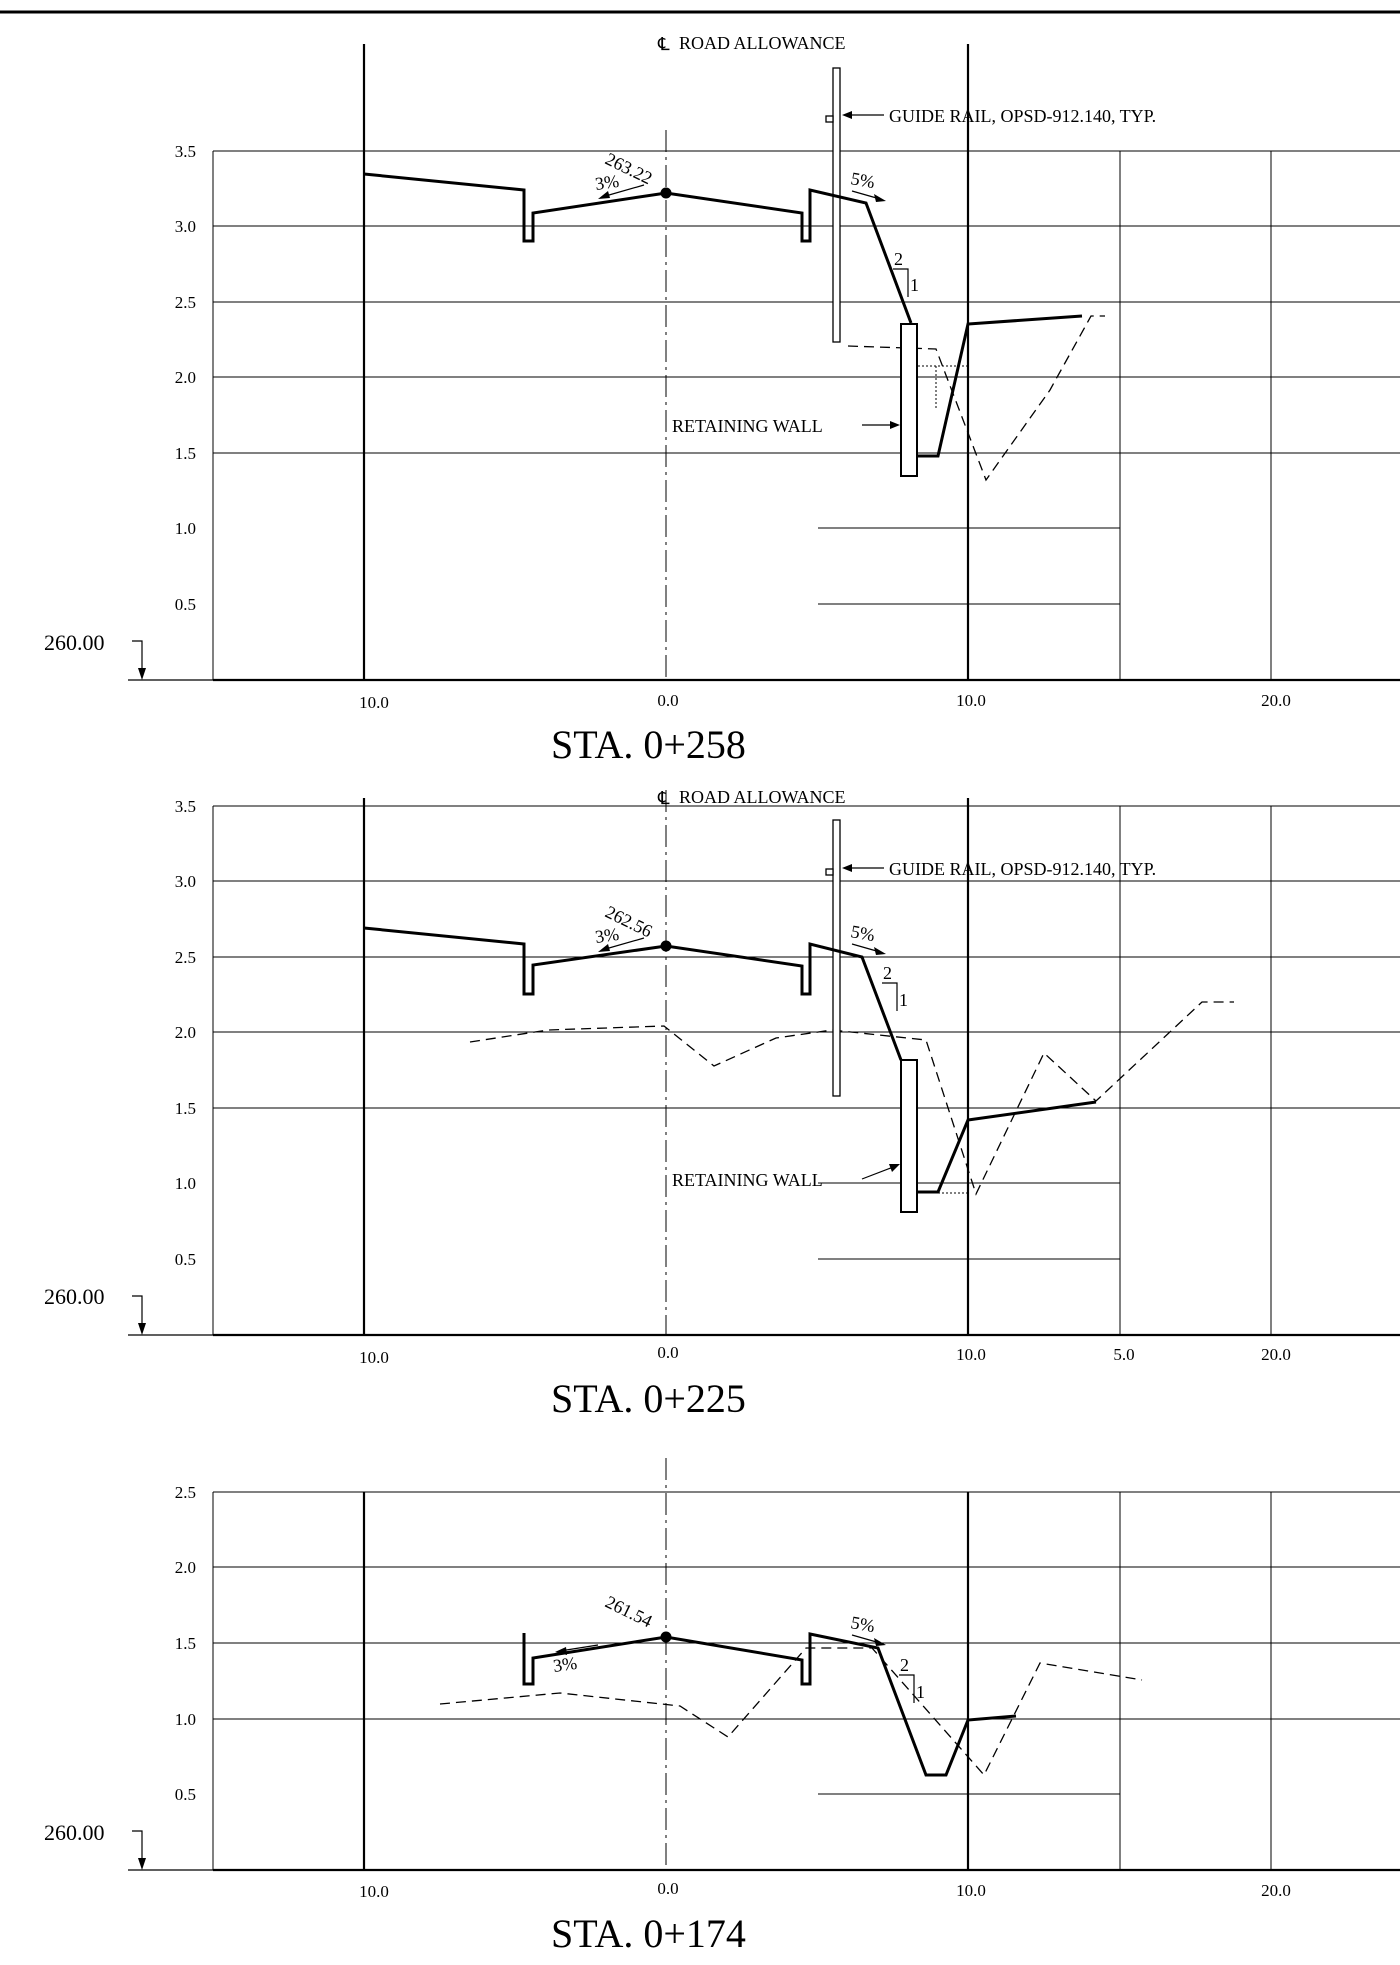  I want to click on station-title: STA. 0+174, so click(648, 1933).